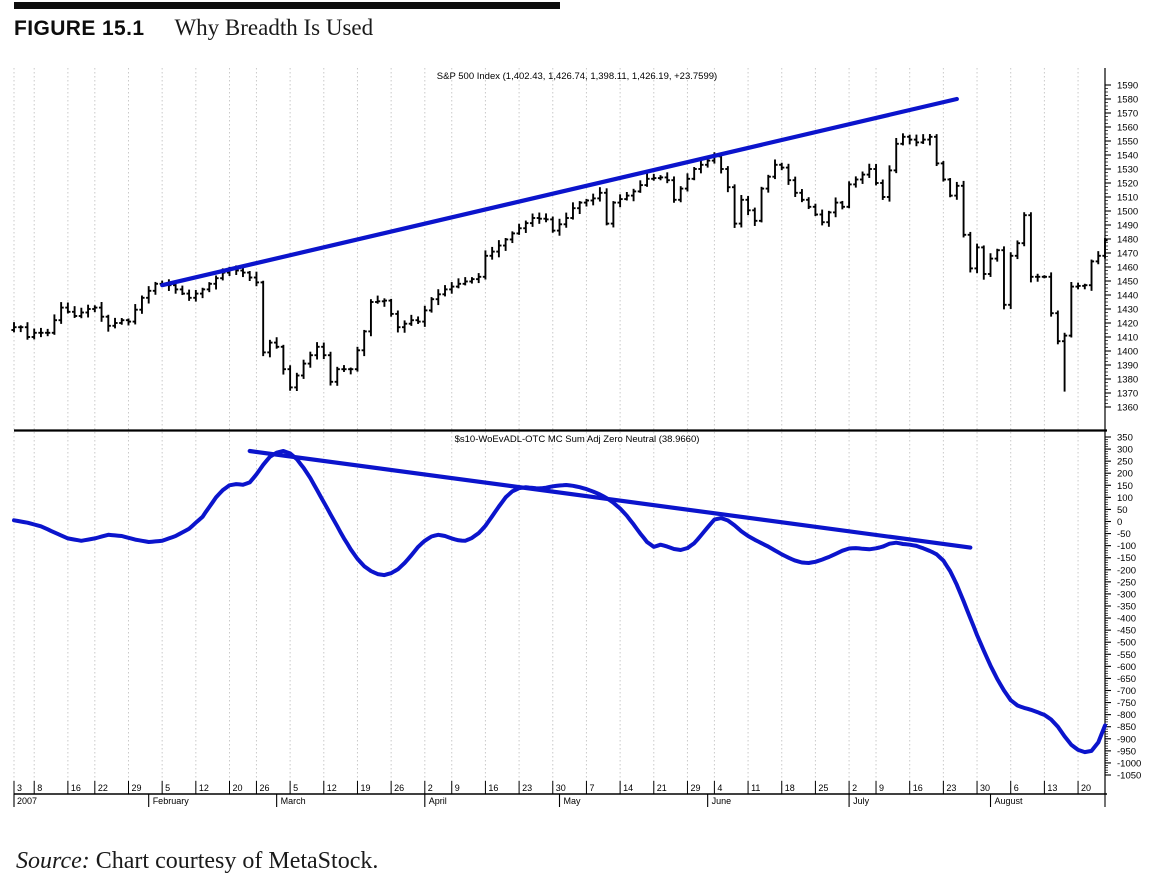 The image size is (1170, 889). I want to click on figure-caption: FIGURE 15.1 Why Breadth Is Used, so click(193, 28).